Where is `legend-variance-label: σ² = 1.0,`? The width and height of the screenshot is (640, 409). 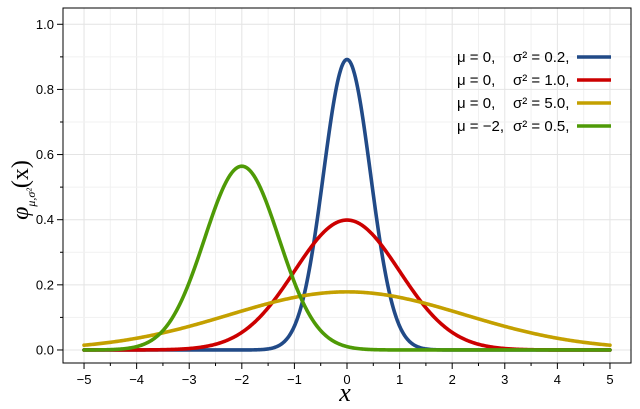 legend-variance-label: σ² = 1.0, is located at coordinates (541, 80).